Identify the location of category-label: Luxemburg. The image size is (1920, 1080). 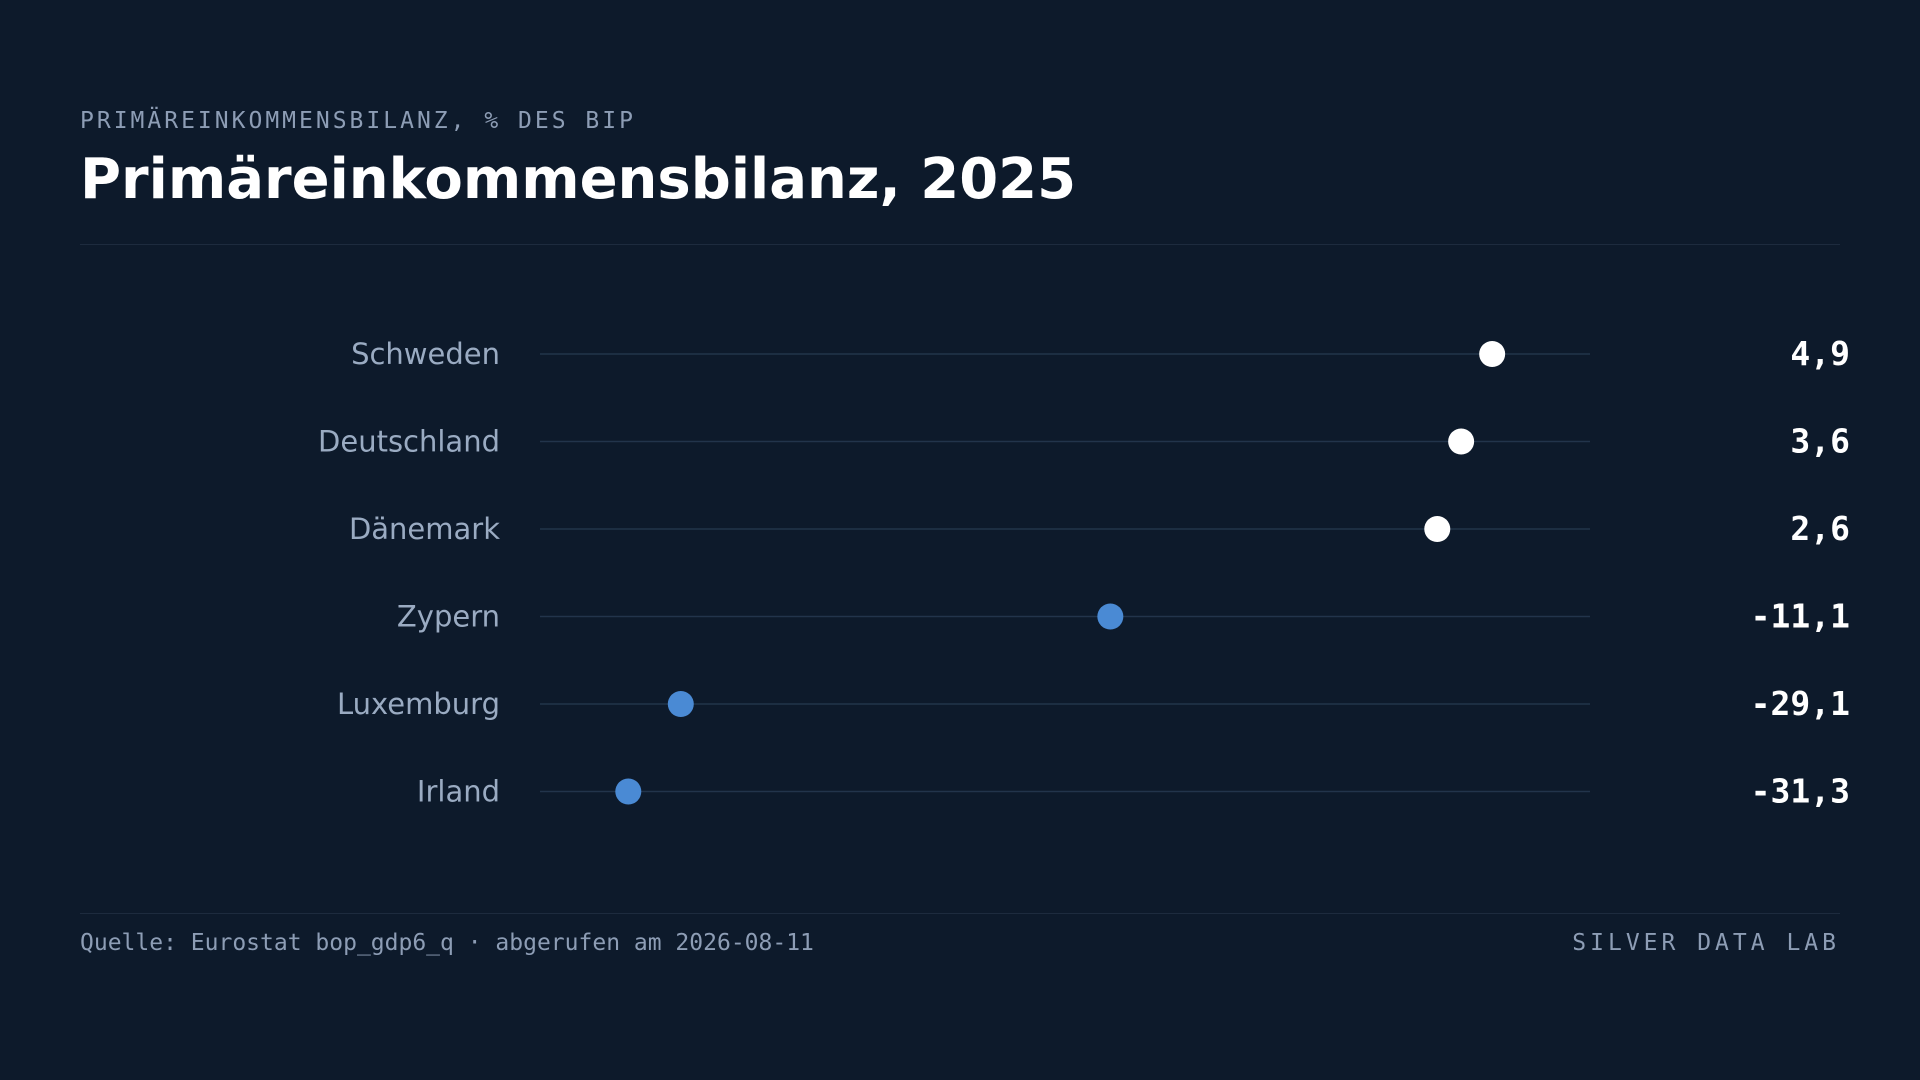
(418, 704).